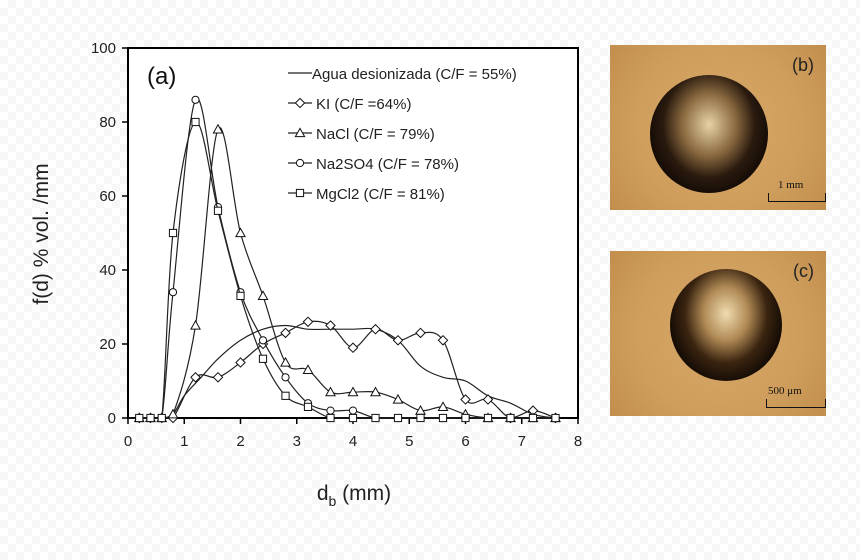 The height and width of the screenshot is (560, 860). What do you see at coordinates (709, 134) in the screenshot?
I see `bubble-b-rim` at bounding box center [709, 134].